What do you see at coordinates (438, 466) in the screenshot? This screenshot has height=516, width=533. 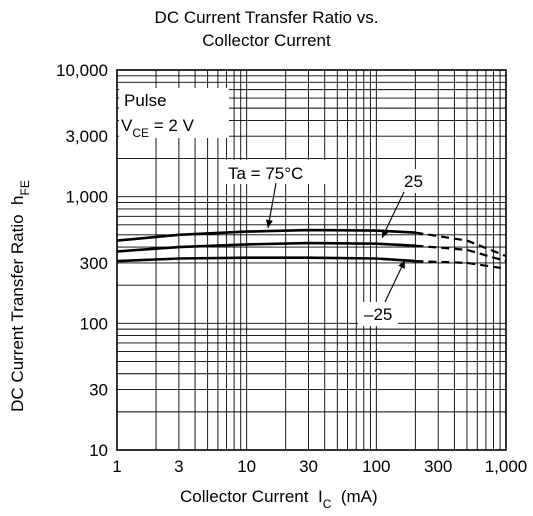 I see `x-tick-label: 300` at bounding box center [438, 466].